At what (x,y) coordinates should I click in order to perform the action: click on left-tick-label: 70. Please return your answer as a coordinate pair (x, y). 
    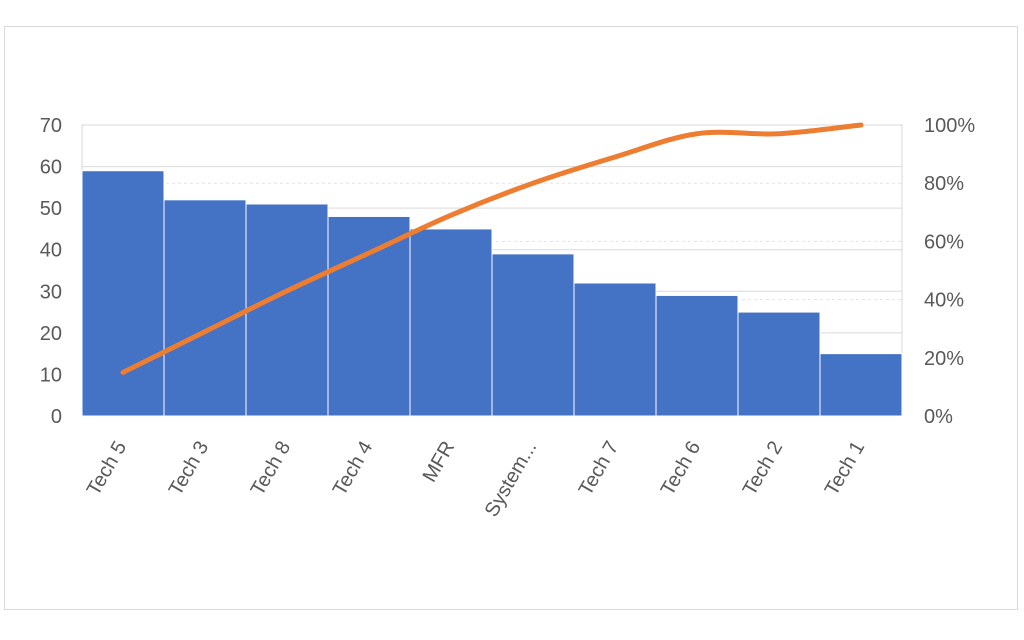
    Looking at the image, I should click on (51, 126).